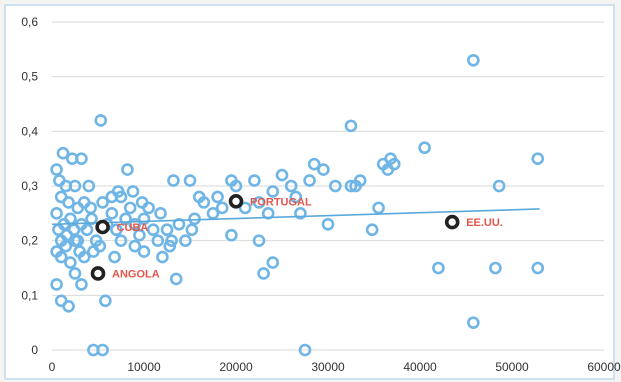  Describe the element at coordinates (29, 22) in the screenshot. I see `y-tick-label: 0,6` at that location.